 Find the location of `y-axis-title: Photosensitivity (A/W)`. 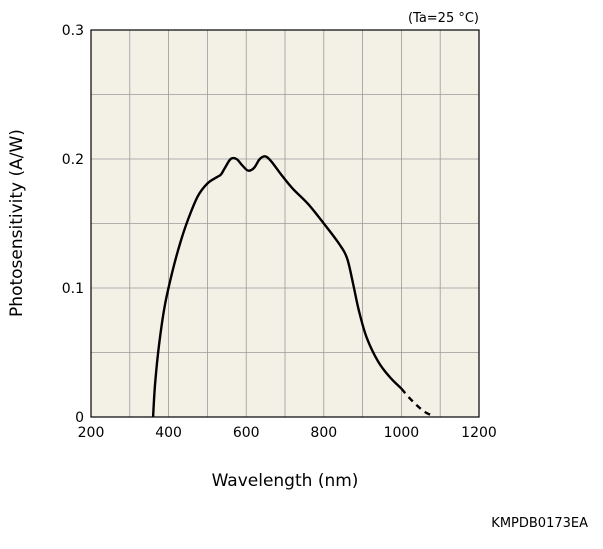

y-axis-title: Photosensitivity (A/W) is located at coordinates (17, 223).